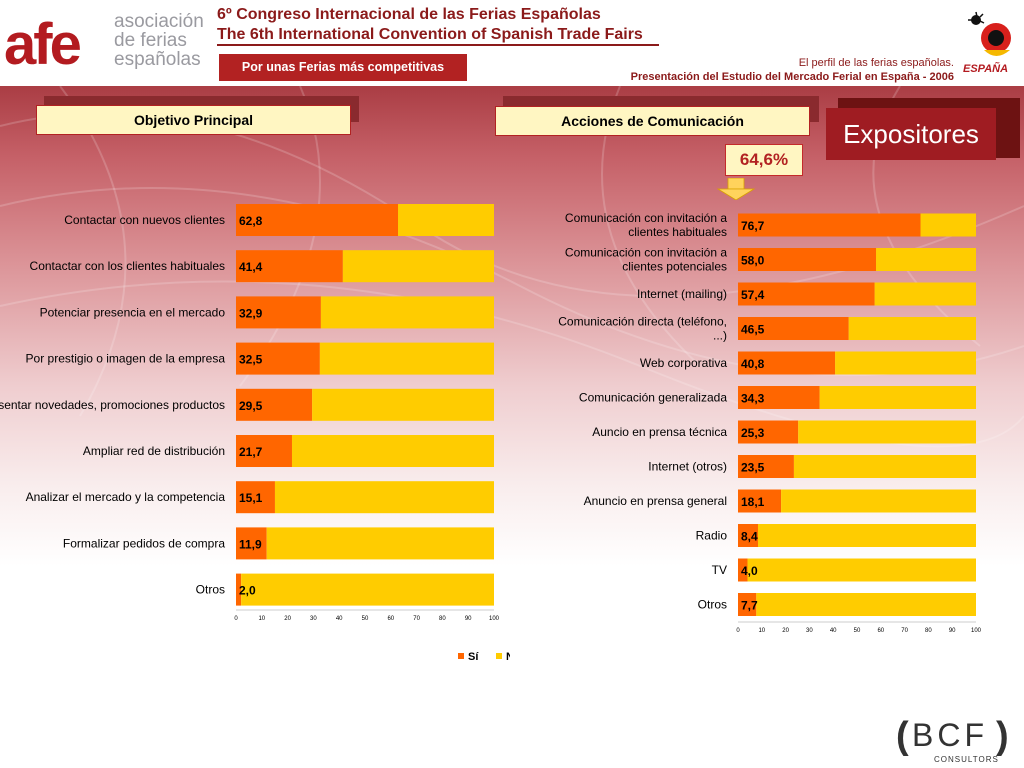 The width and height of the screenshot is (1024, 768). Describe the element at coordinates (416, 619) in the screenshot. I see `x-tick-label: 70` at that location.